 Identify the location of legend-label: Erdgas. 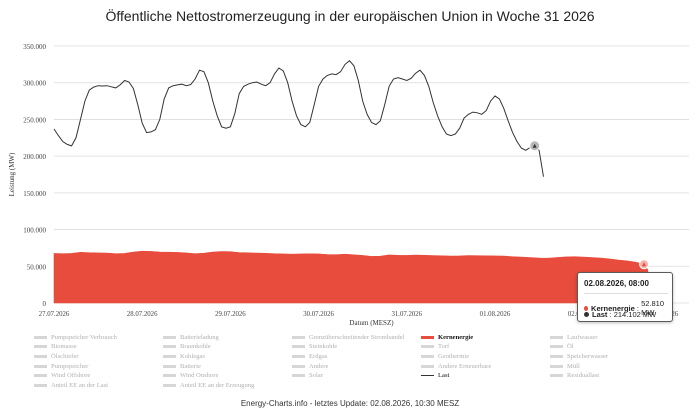
(318, 356).